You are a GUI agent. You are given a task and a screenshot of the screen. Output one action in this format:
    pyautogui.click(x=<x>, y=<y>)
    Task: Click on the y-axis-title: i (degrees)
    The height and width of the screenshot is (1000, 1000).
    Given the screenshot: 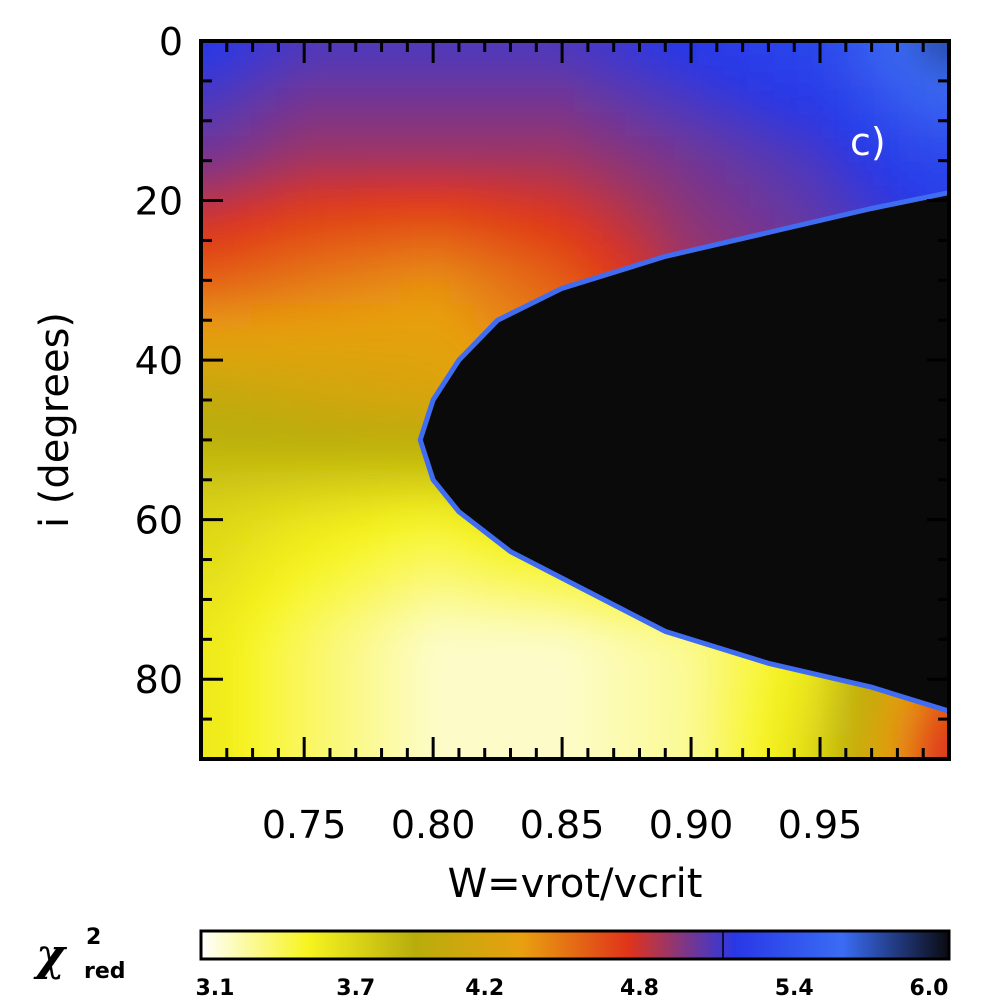 What is the action you would take?
    pyautogui.click(x=55, y=420)
    